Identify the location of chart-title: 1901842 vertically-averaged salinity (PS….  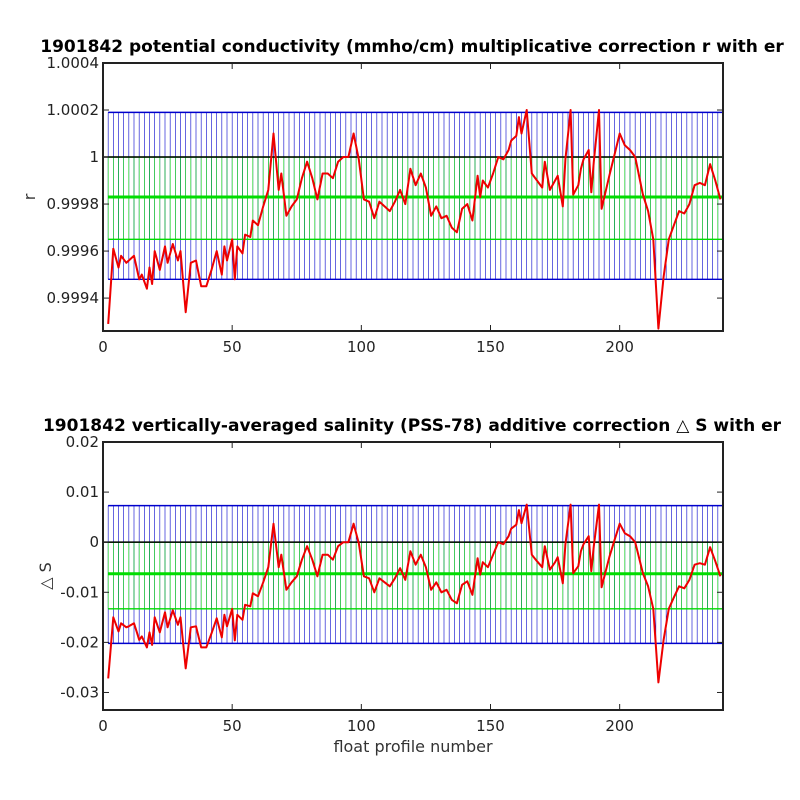
(412, 426).